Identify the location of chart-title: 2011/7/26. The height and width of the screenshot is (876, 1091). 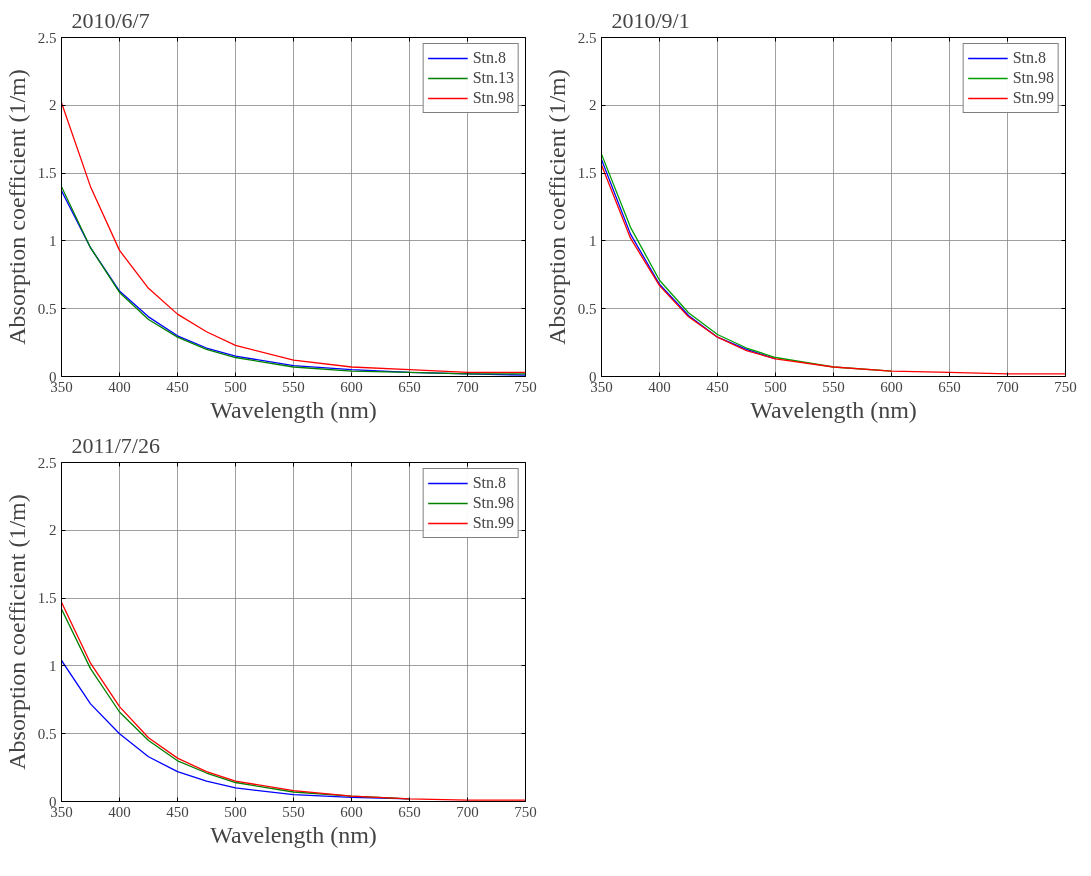
(115, 445).